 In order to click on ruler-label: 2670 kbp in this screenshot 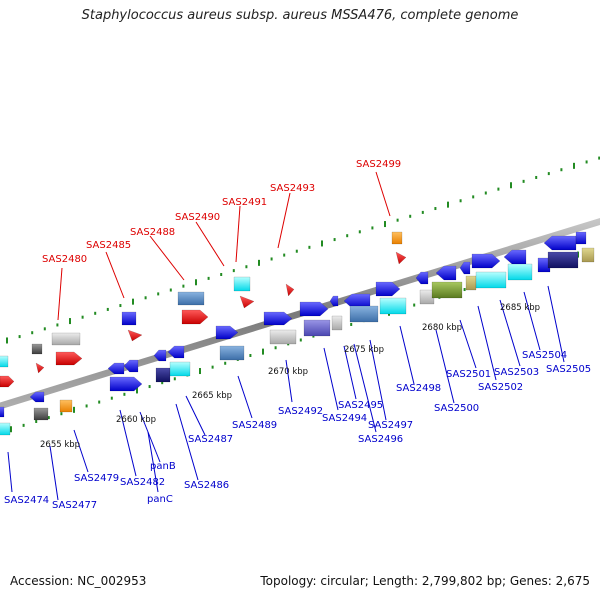, I will do `click(288, 372)`.